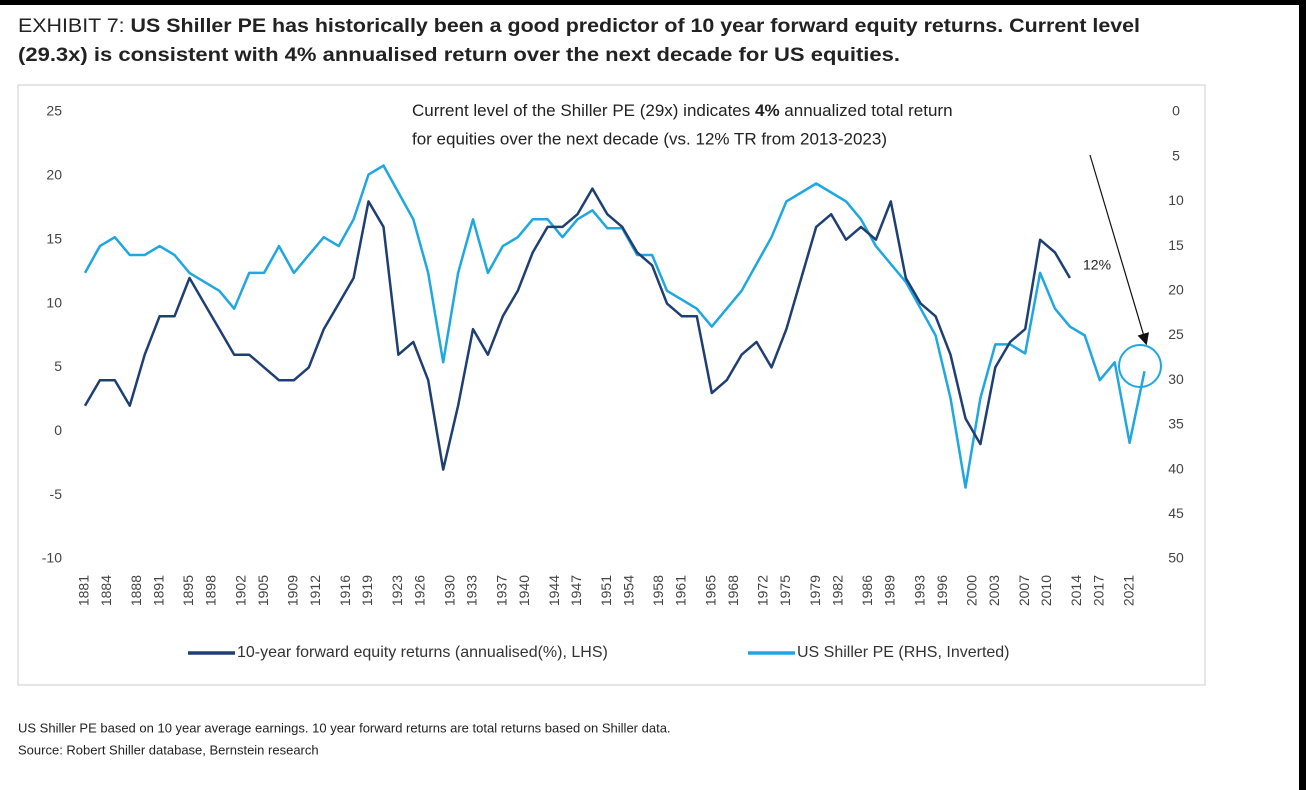 The image size is (1306, 790). What do you see at coordinates (1176, 290) in the screenshot?
I see `y2-tick-label: 20` at bounding box center [1176, 290].